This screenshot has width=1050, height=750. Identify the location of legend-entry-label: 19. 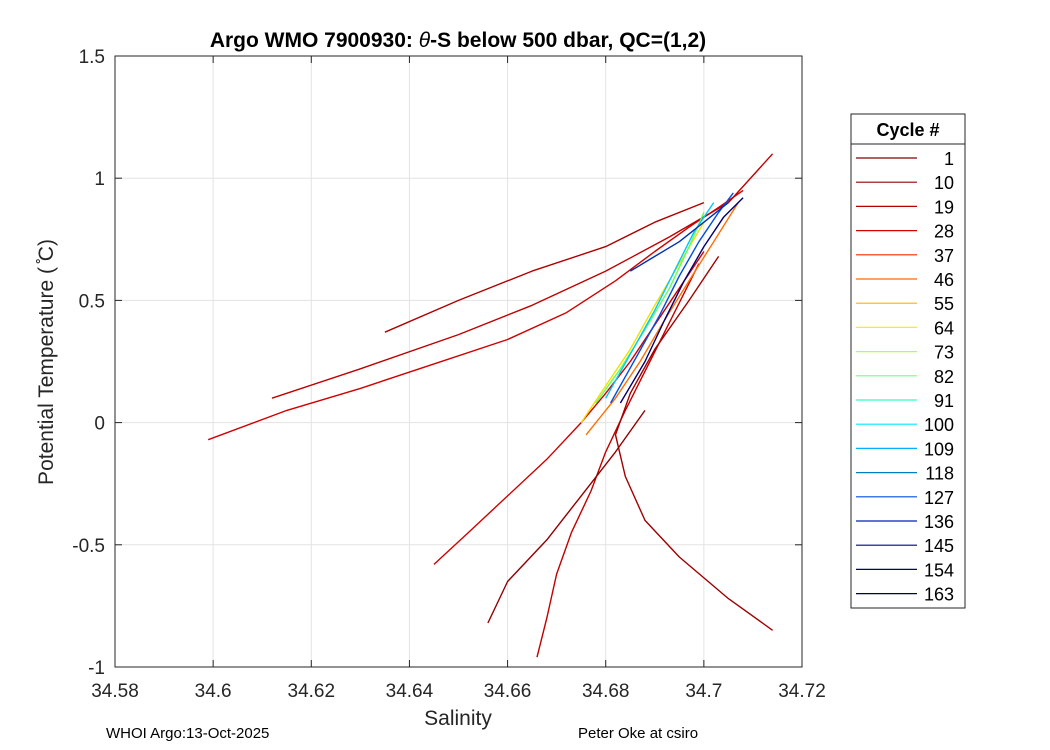
(944, 207).